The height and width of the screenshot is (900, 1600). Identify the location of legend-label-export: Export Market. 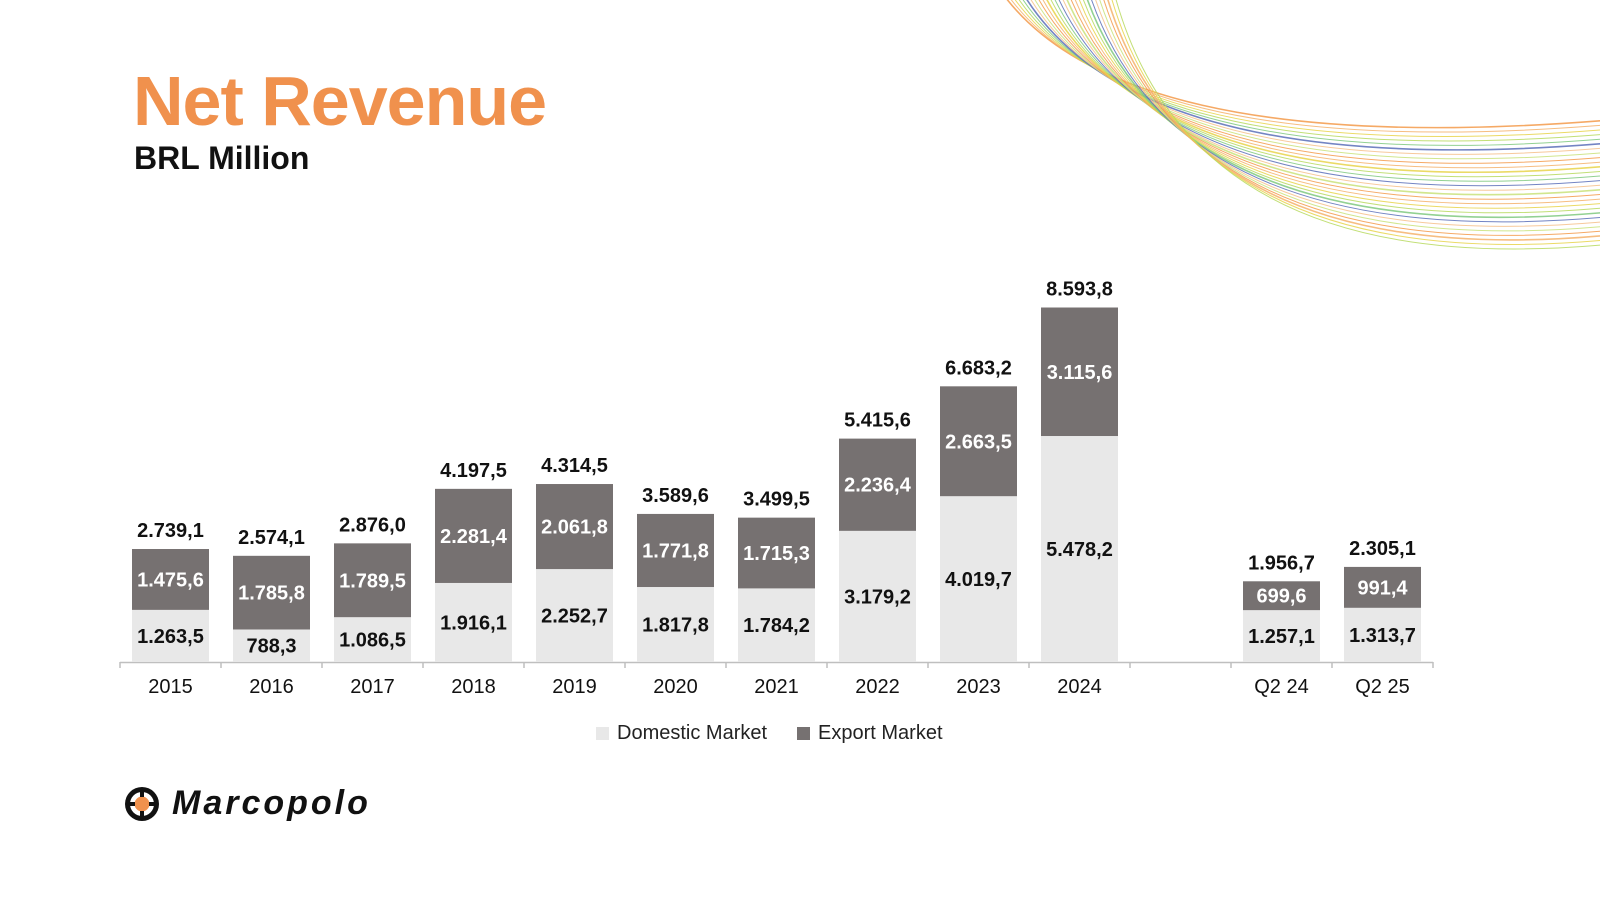
(880, 733).